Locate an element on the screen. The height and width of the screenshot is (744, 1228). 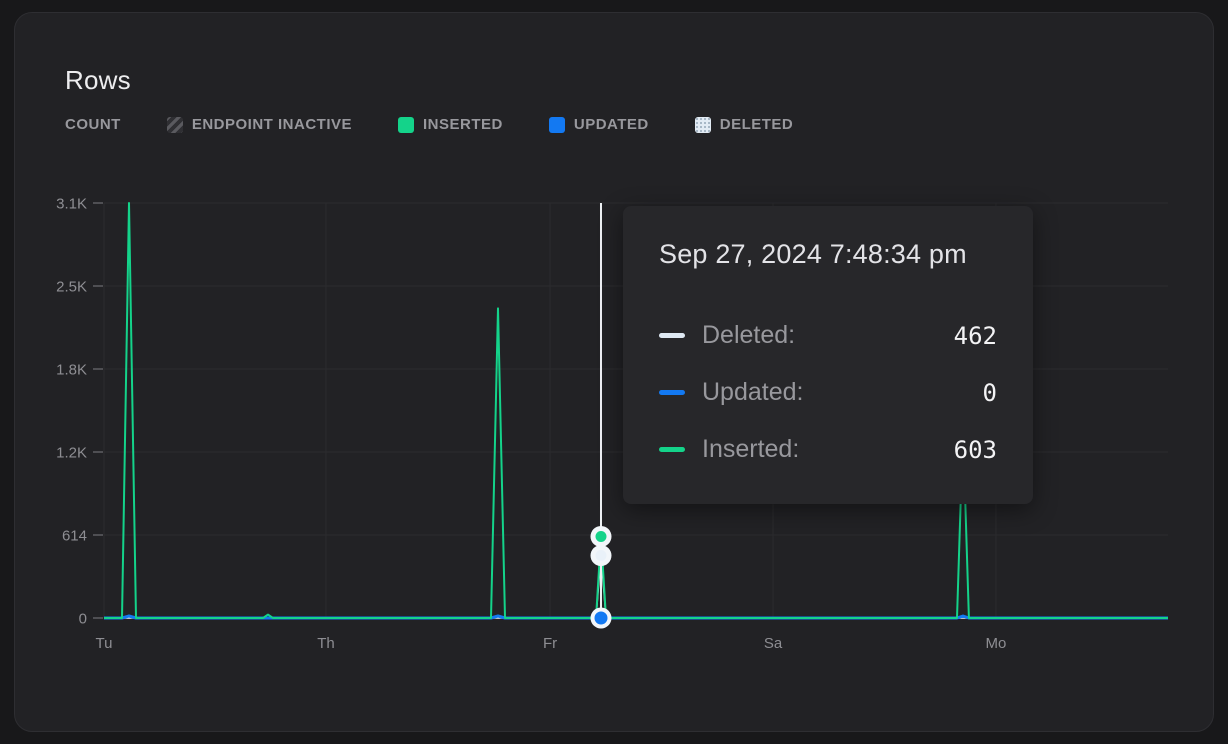
legend-item-label: INSERTED is located at coordinates (463, 124).